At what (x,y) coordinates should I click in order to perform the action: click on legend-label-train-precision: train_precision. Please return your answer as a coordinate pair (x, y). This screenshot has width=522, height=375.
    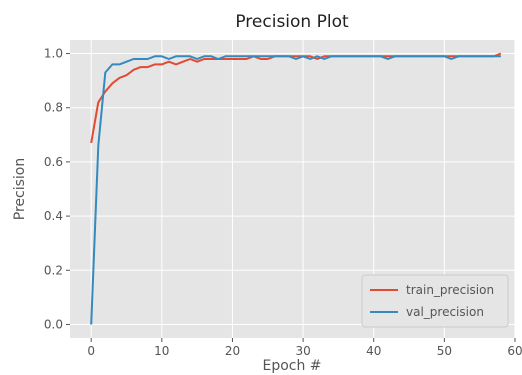
    Looking at the image, I should click on (450, 290).